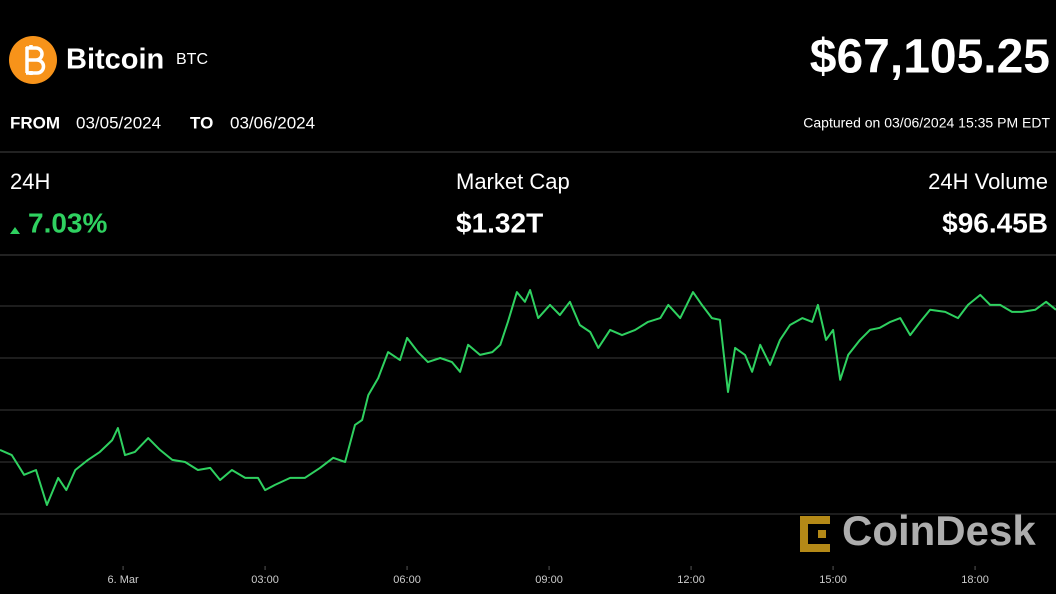 The width and height of the screenshot is (1056, 594). I want to click on btc-symbol, so click(35, 60).